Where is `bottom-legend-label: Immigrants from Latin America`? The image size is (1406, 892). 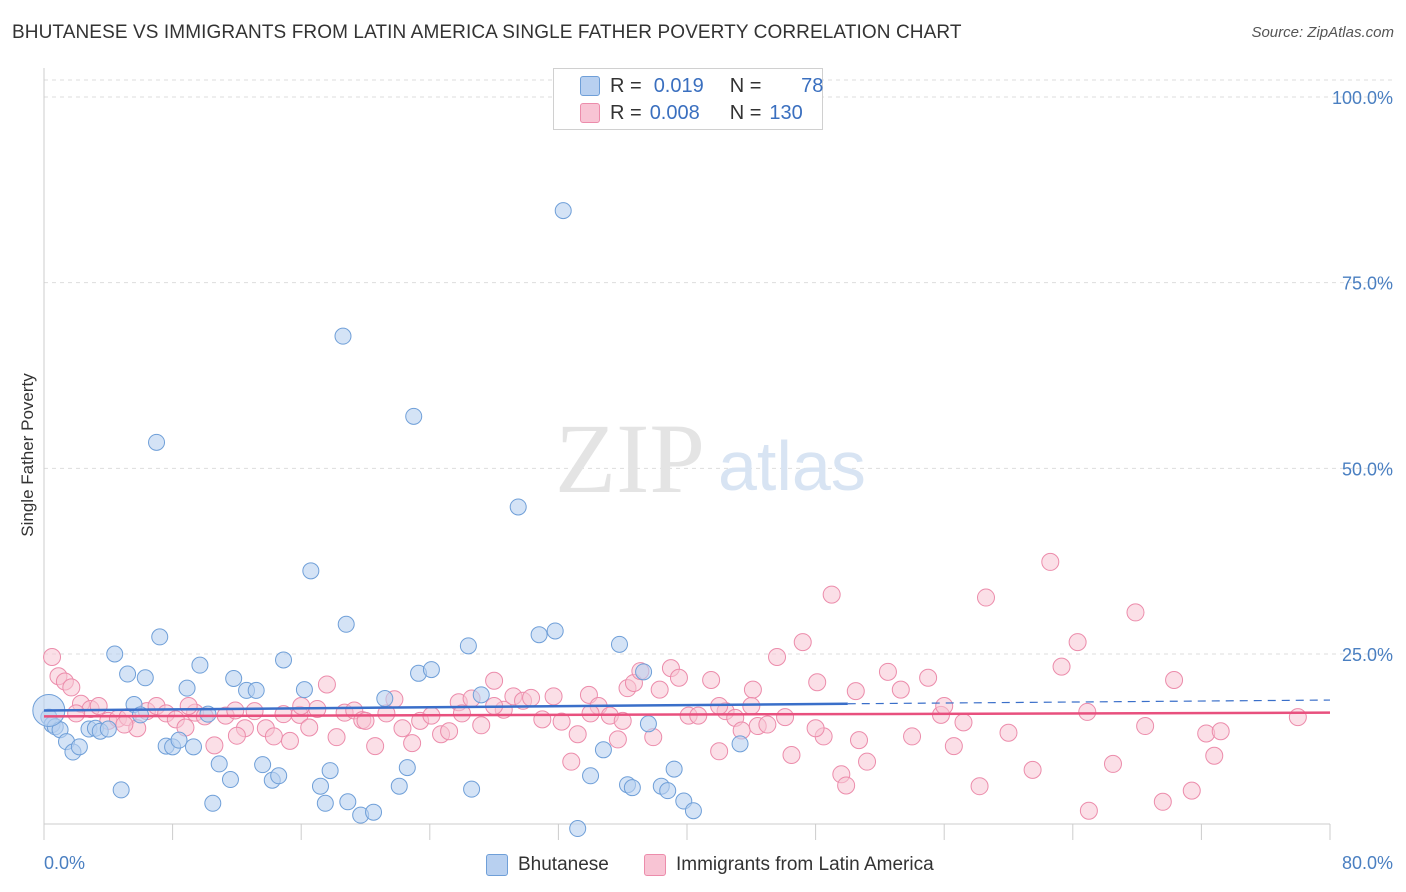 bottom-legend-label: Immigrants from Latin America is located at coordinates (805, 864).